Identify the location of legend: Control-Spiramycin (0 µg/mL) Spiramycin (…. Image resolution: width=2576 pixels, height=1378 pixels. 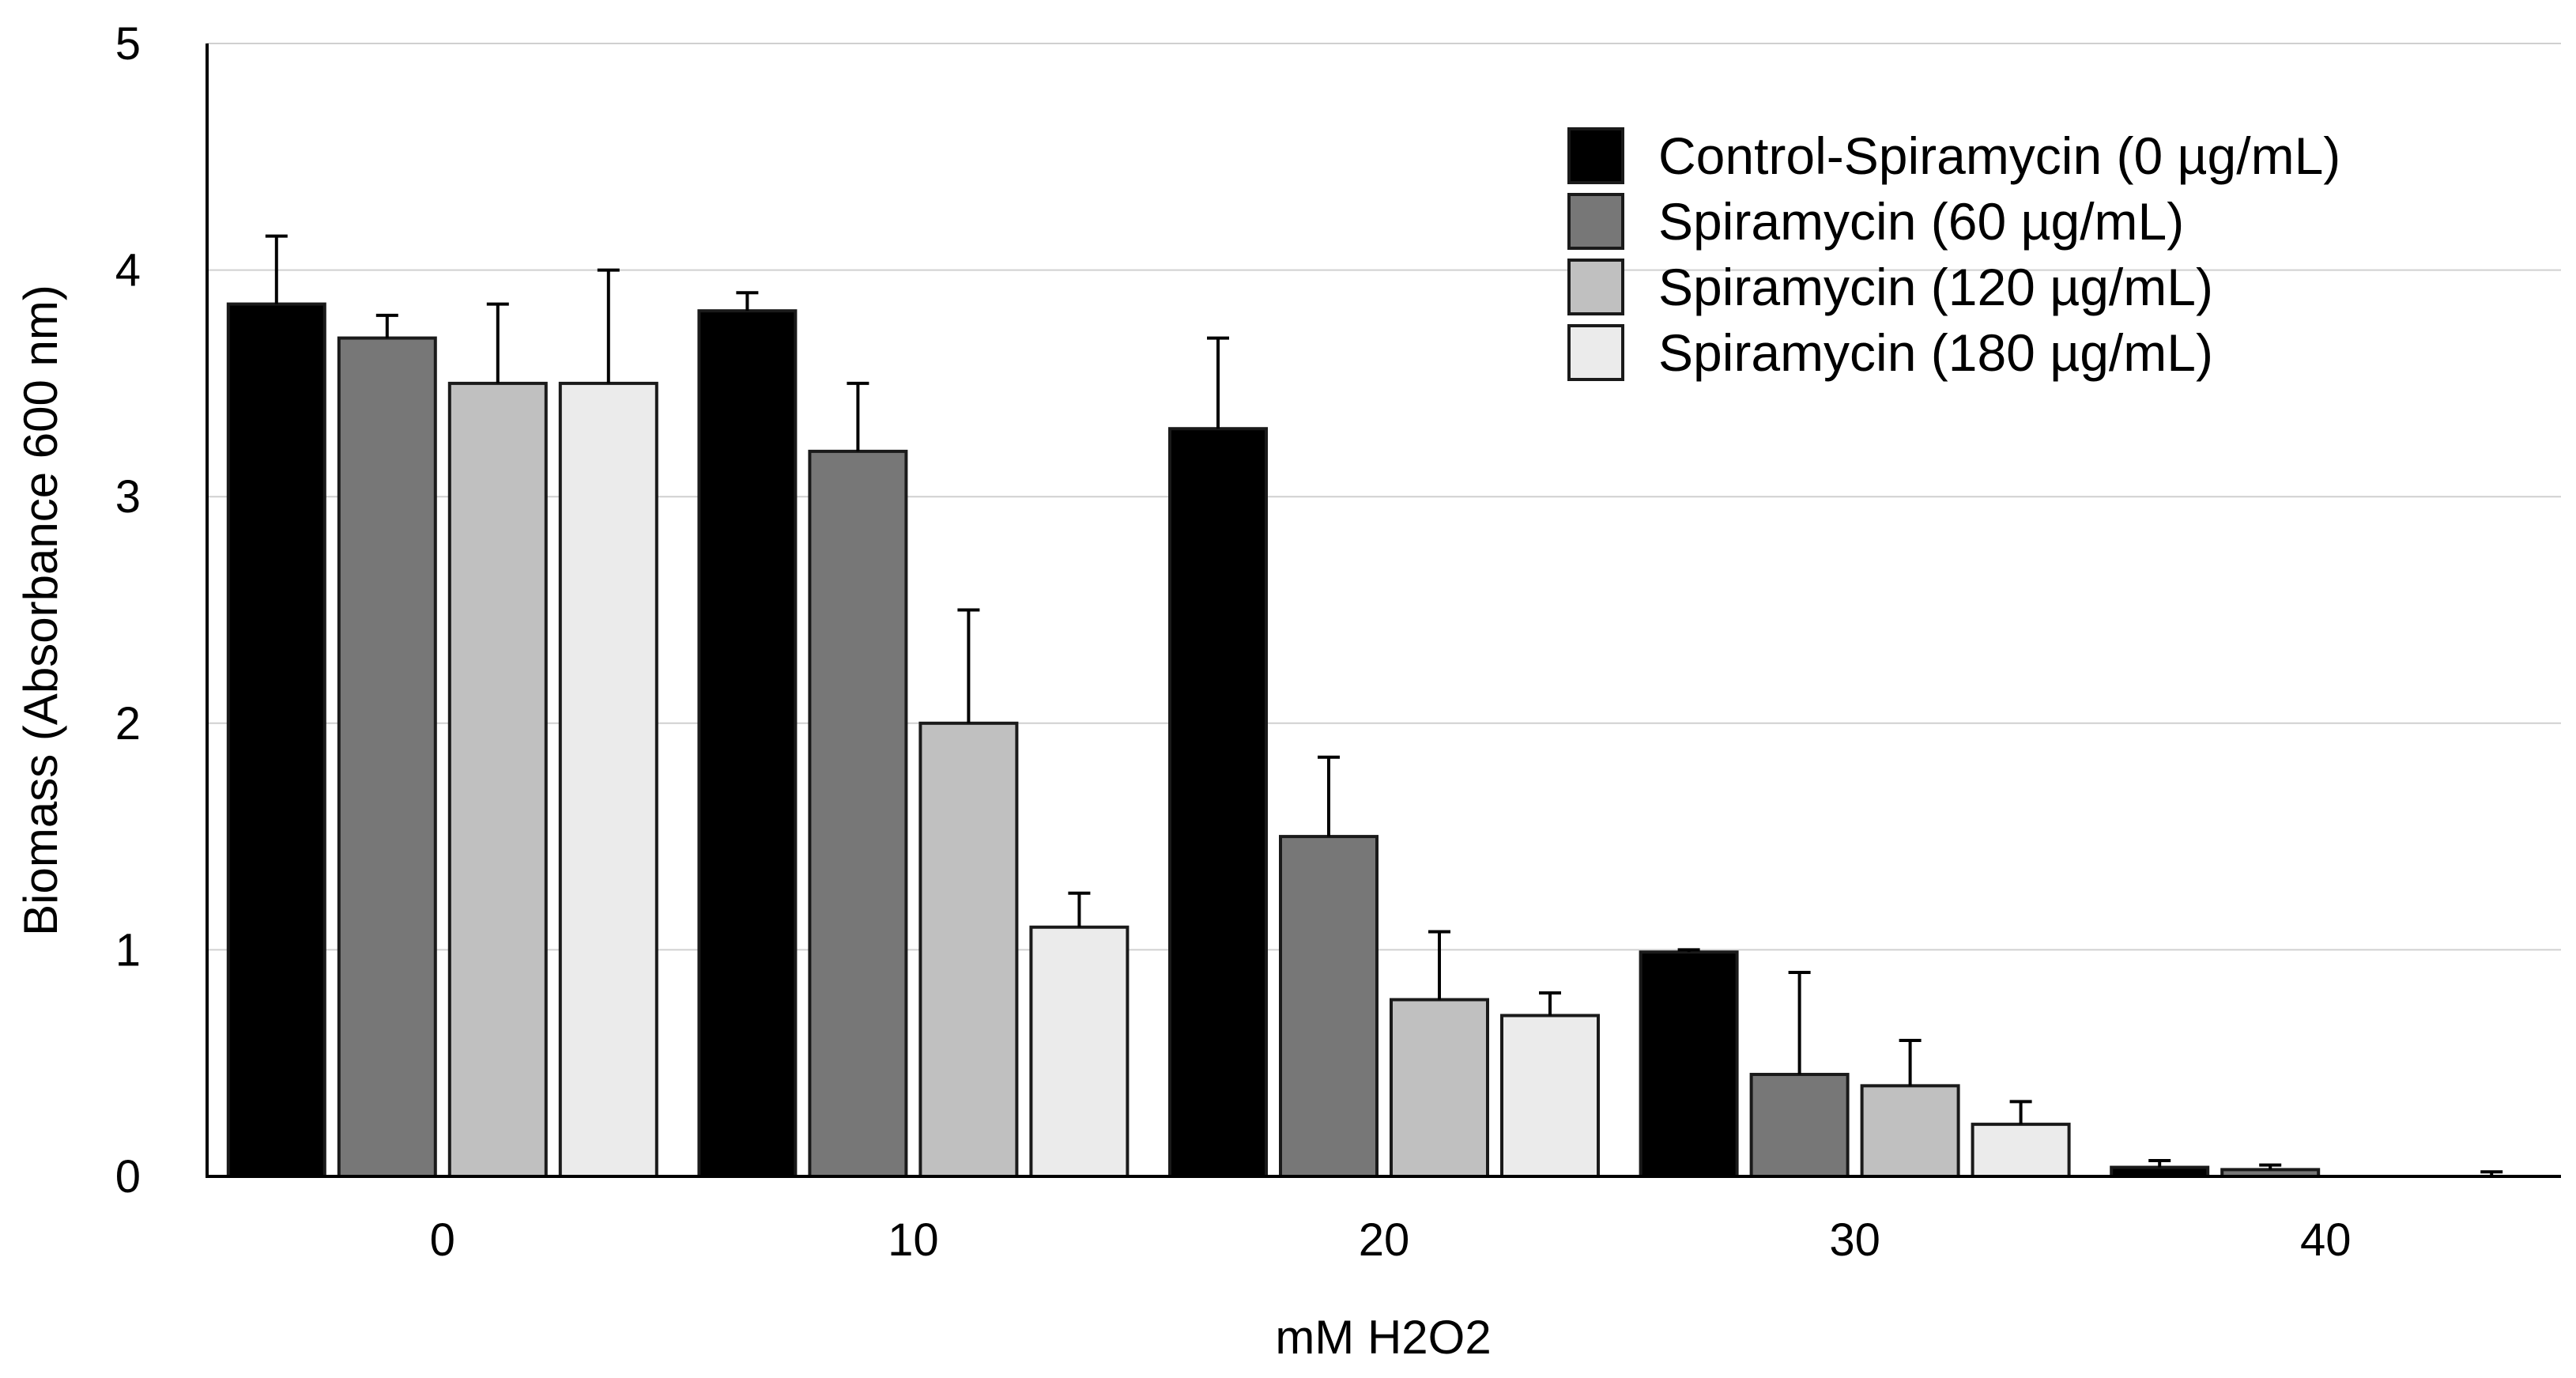
(1954, 254).